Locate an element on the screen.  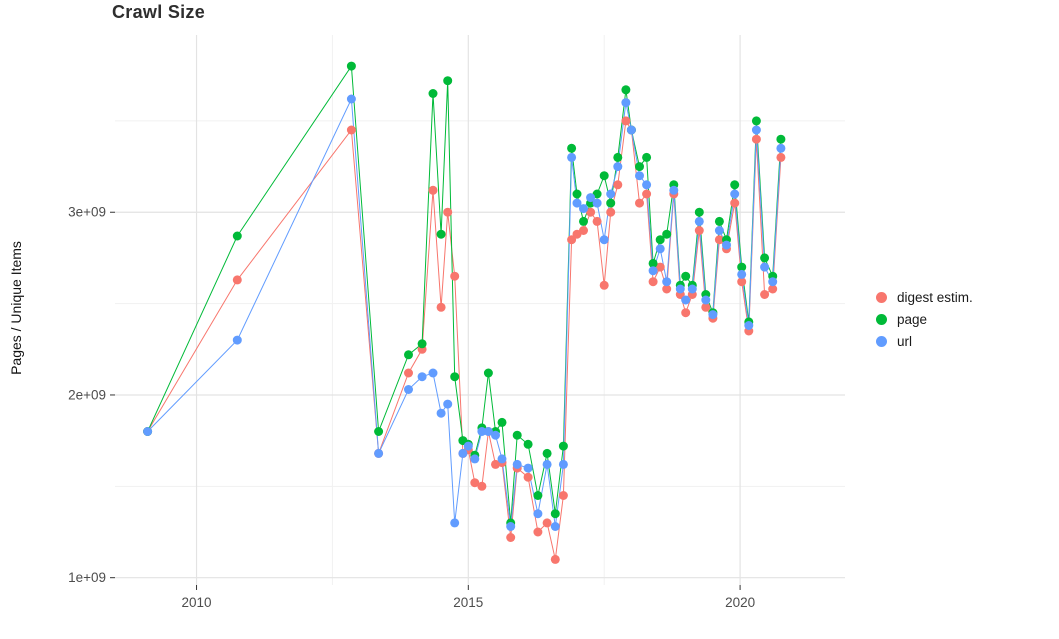
legend-item-page: page is located at coordinates (924, 319).